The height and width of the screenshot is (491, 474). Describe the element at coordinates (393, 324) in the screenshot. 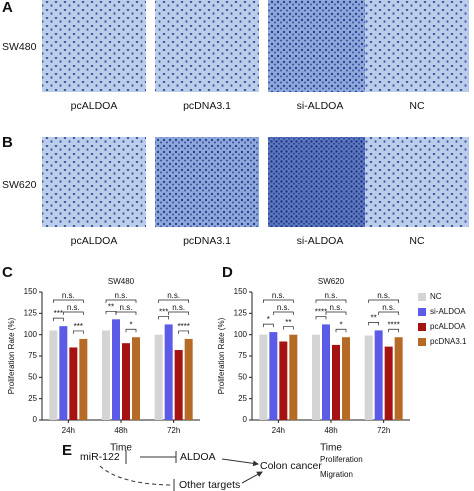

I see `significance: ****` at that location.